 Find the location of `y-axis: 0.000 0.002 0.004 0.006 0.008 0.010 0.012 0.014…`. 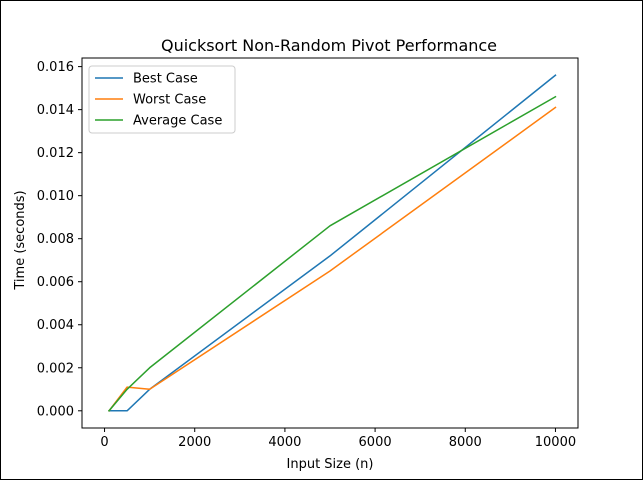

y-axis: 0.000 0.002 0.004 0.006 0.008 0.010 0.012 0.014… is located at coordinates (59, 239).